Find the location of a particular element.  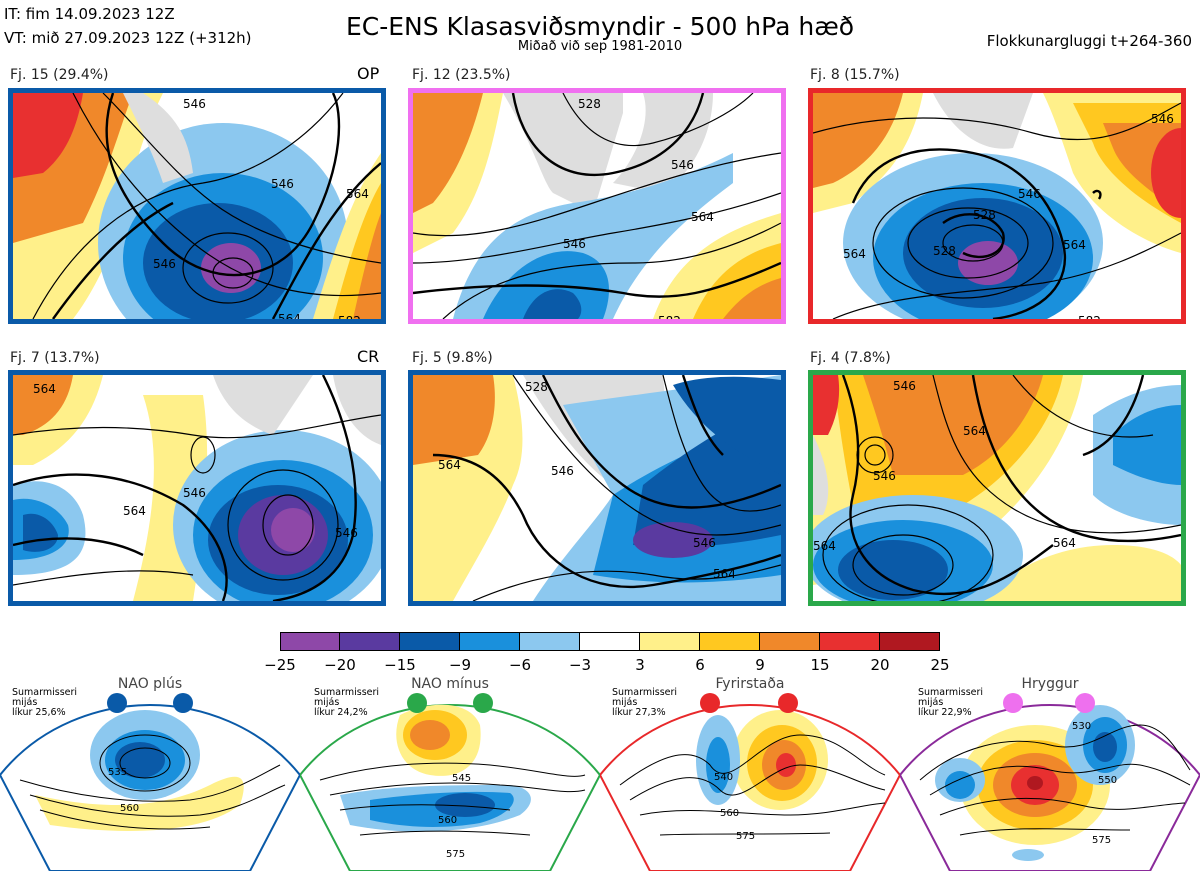

p6-contour-546-b: 546 is located at coordinates (884, 476).